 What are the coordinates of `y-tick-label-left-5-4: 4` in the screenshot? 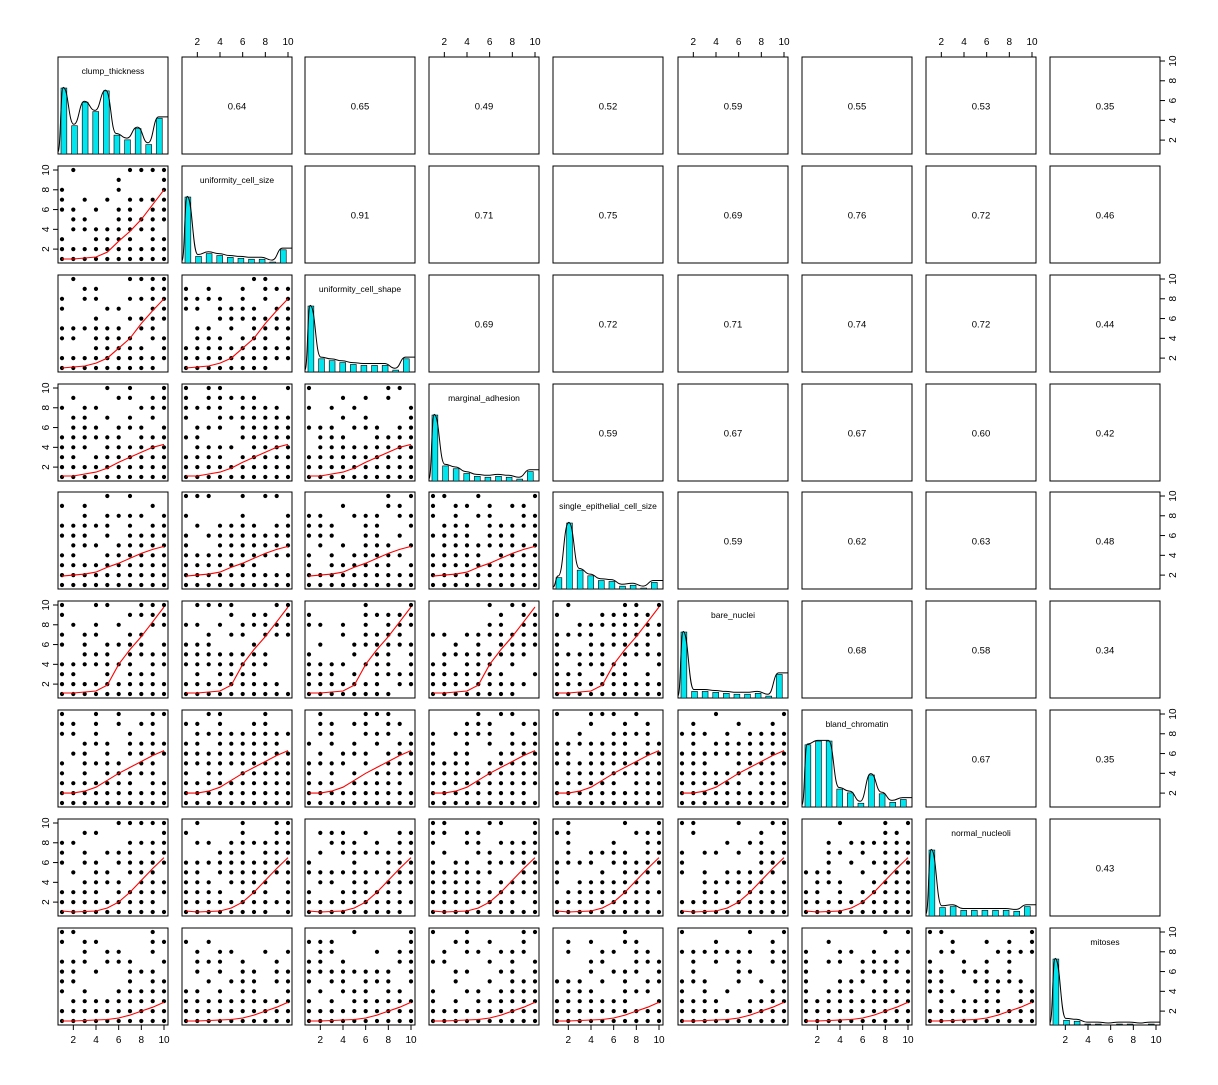 It's located at (46, 664).